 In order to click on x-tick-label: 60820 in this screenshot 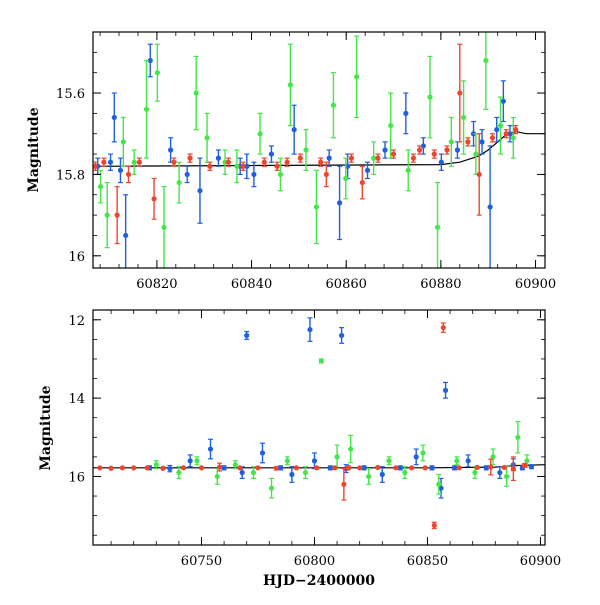, I will do `click(156, 284)`.